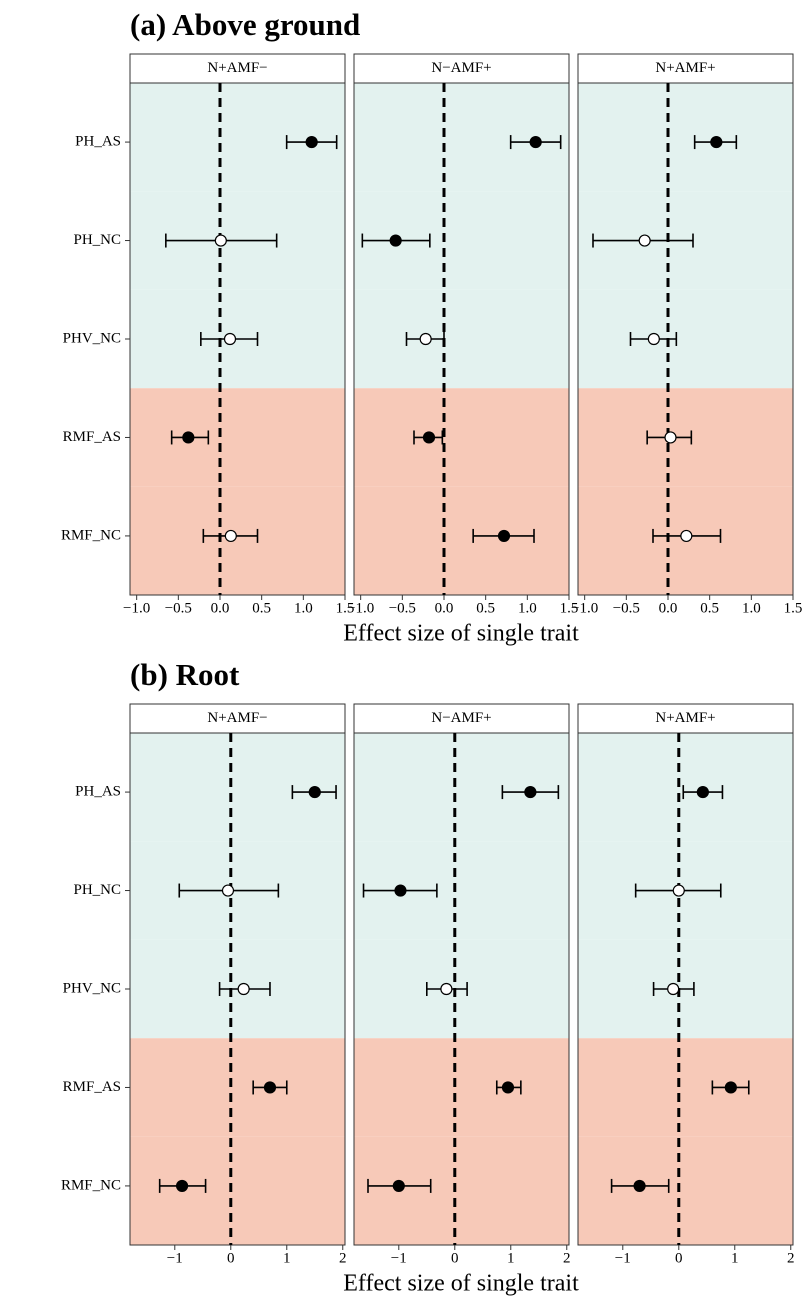 Image resolution: width=809 pixels, height=1315 pixels. Describe the element at coordinates (245, 24) in the screenshot. I see `chart-title: (a) Above ground` at that location.